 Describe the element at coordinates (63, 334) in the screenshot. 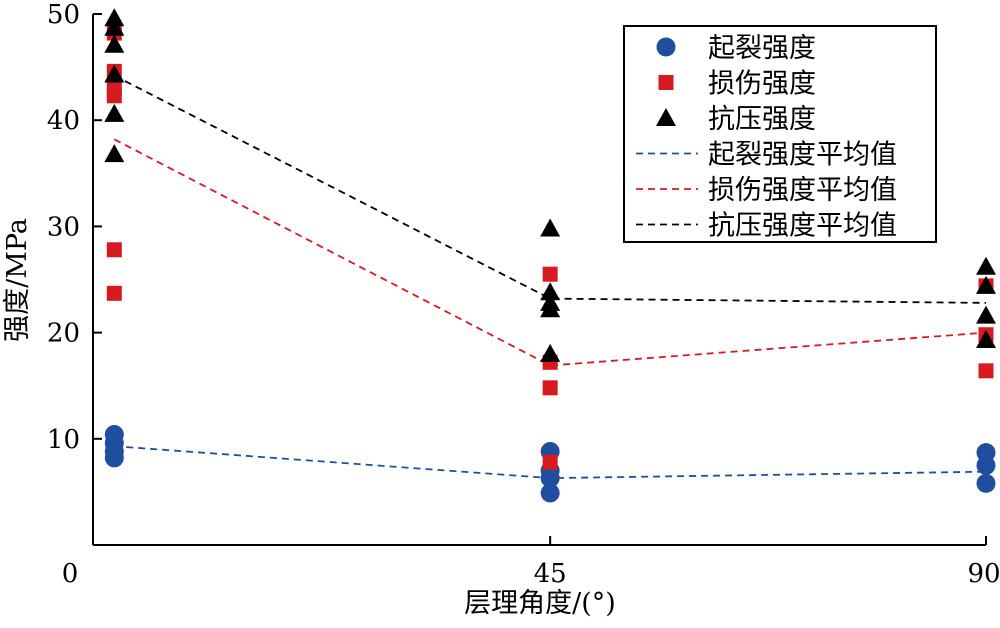

I see `y-tick-label: 20` at that location.